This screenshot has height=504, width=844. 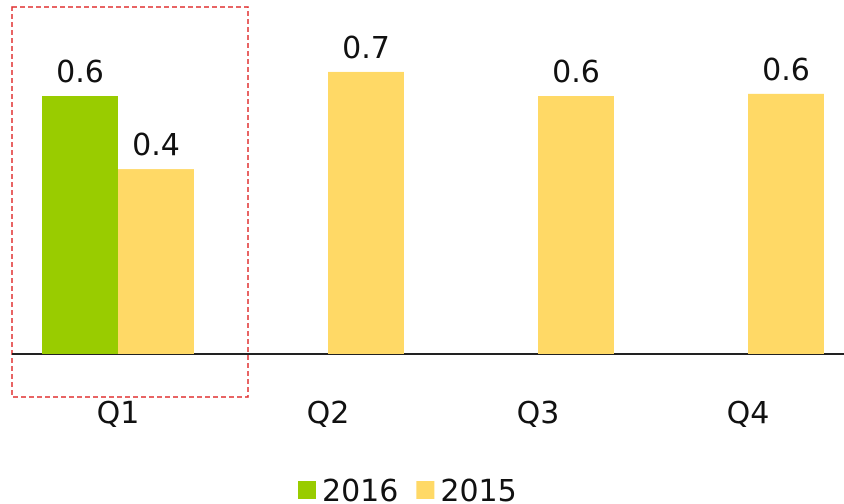 I want to click on data-label: 0.4, so click(x=156, y=145).